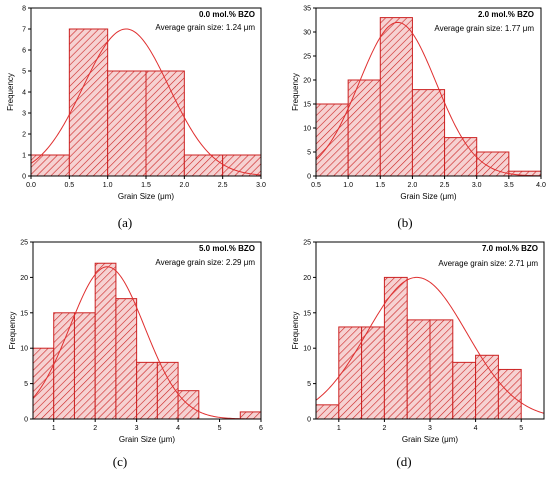  Describe the element at coordinates (307, 9) in the screenshot. I see `y-tick-label-b-7: 35` at that location.